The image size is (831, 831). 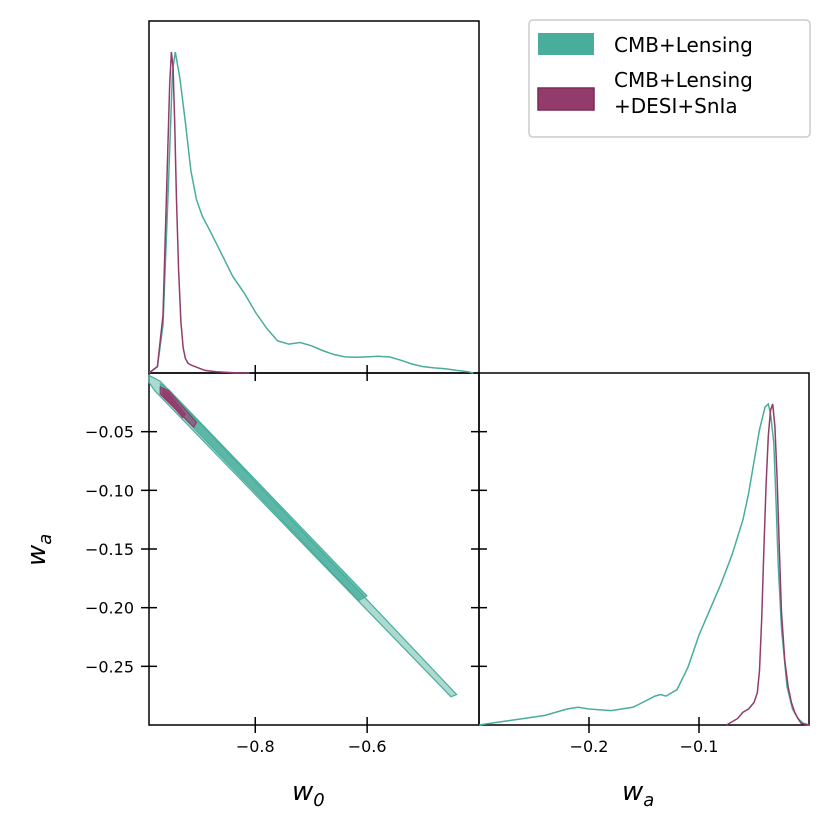 I want to click on legend-label-cmb-desi-line2: +DESI+SnIa, so click(x=676, y=106).